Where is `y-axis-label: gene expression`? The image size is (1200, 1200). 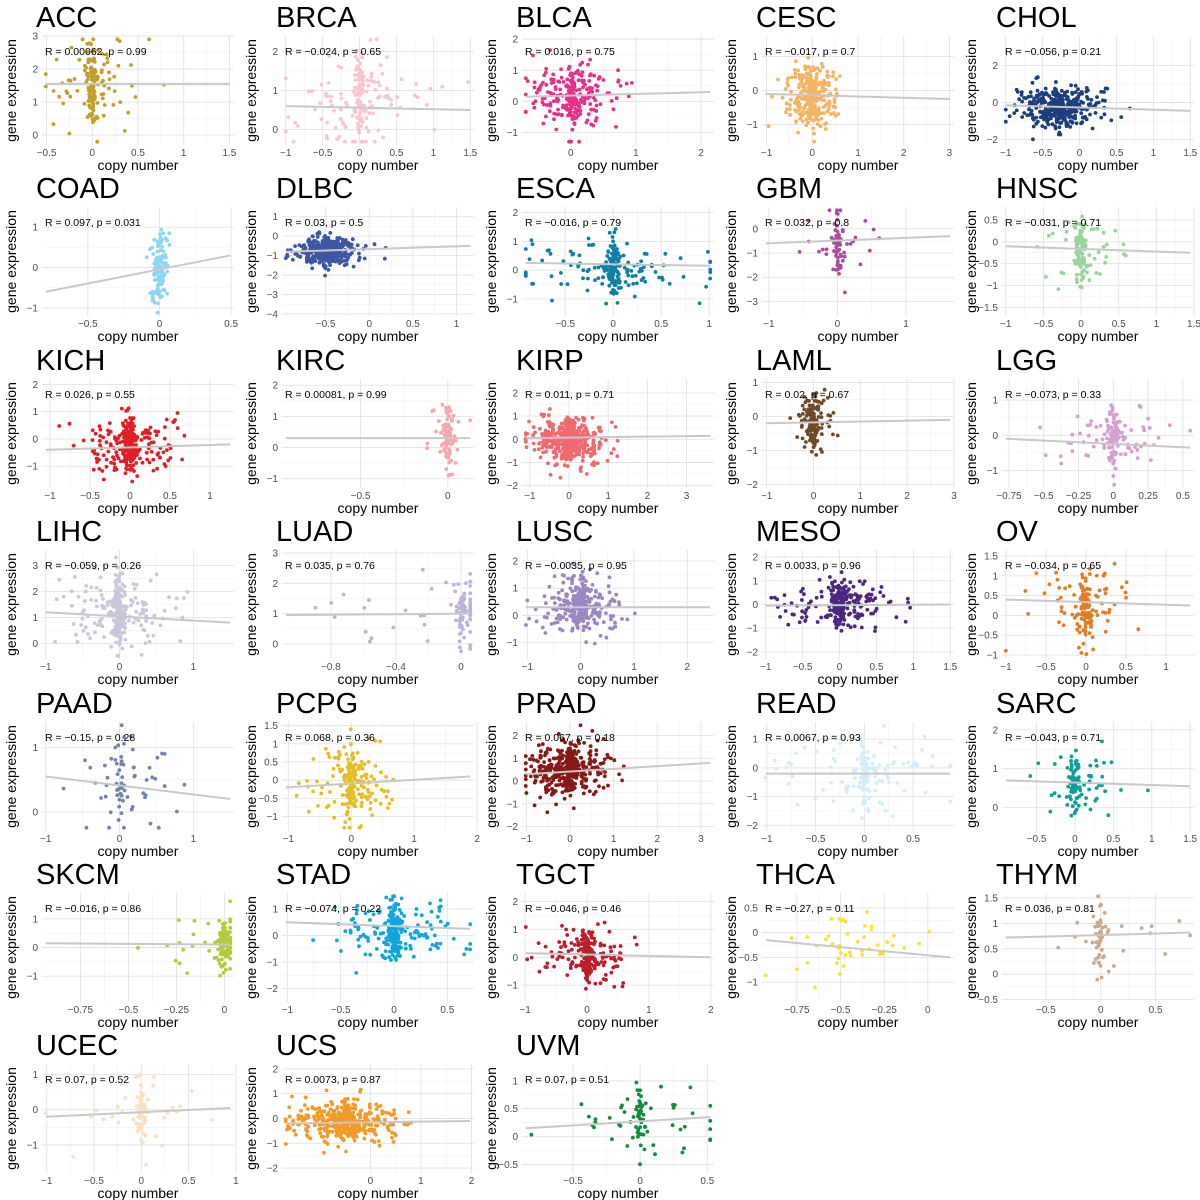 y-axis-label: gene expression is located at coordinates (491, 261).